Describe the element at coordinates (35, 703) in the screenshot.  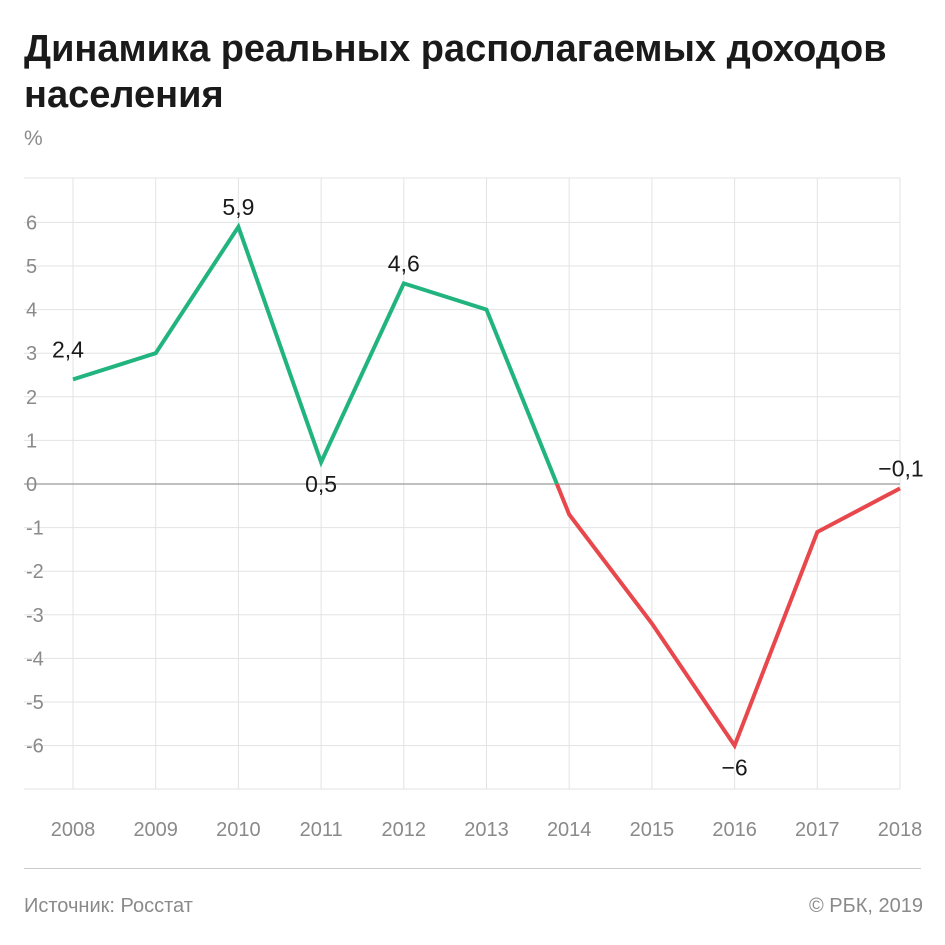
I see `y-tick-label: -5` at that location.